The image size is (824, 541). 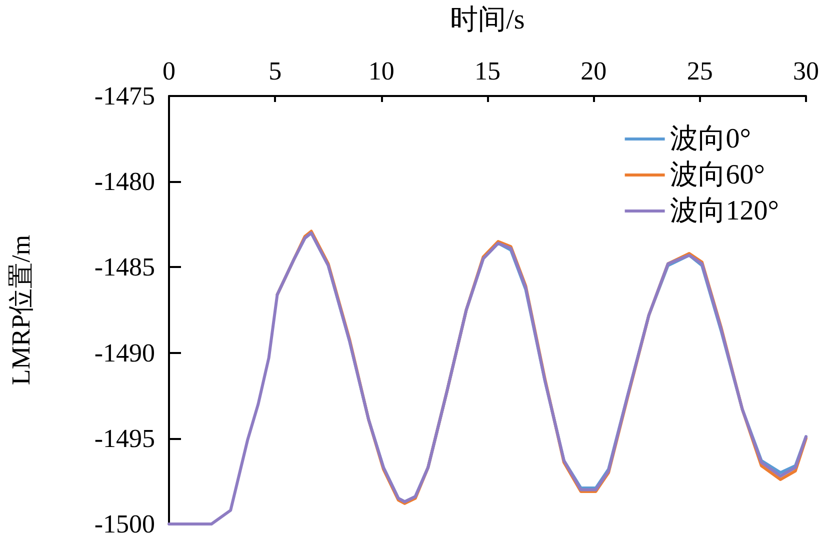 What do you see at coordinates (124, 96) in the screenshot?
I see `y-tick-label: -1475` at bounding box center [124, 96].